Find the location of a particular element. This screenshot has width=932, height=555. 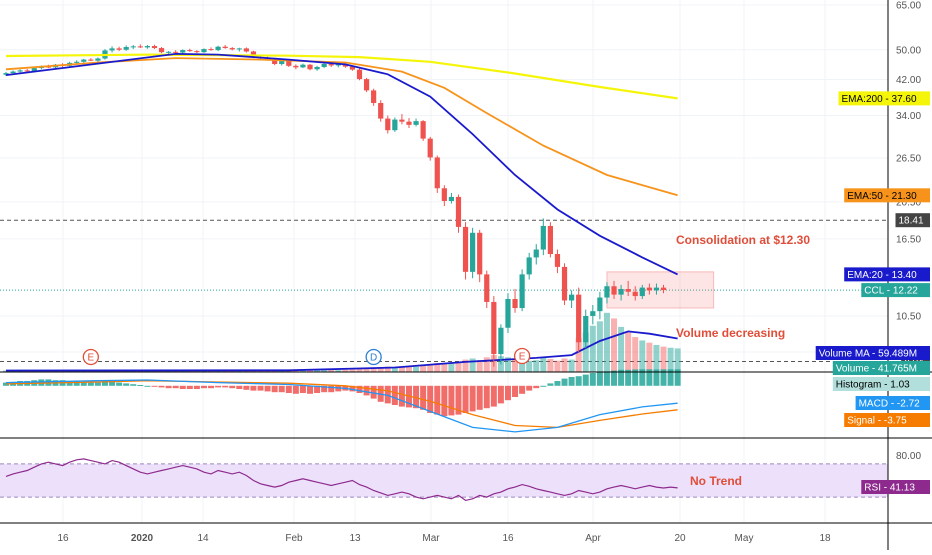

price-tick-label: 16.50 is located at coordinates (908, 239).